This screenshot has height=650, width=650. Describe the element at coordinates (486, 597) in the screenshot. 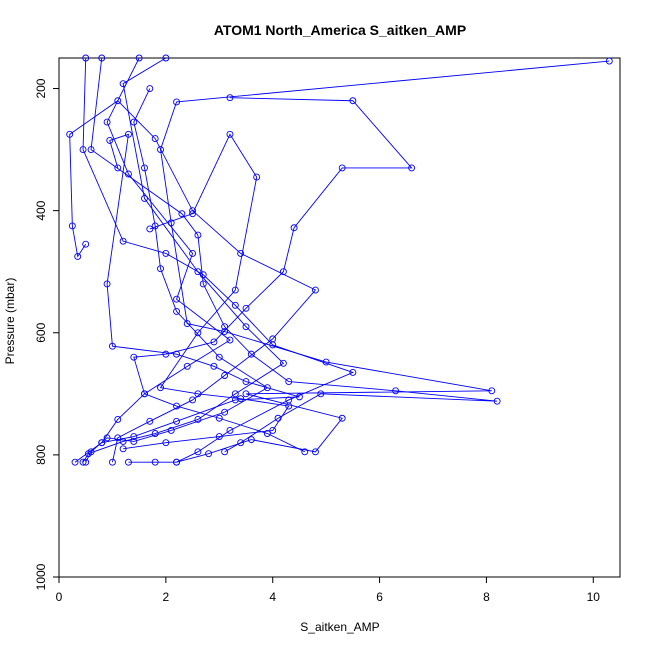

I see `x-tick-label: 8` at that location.